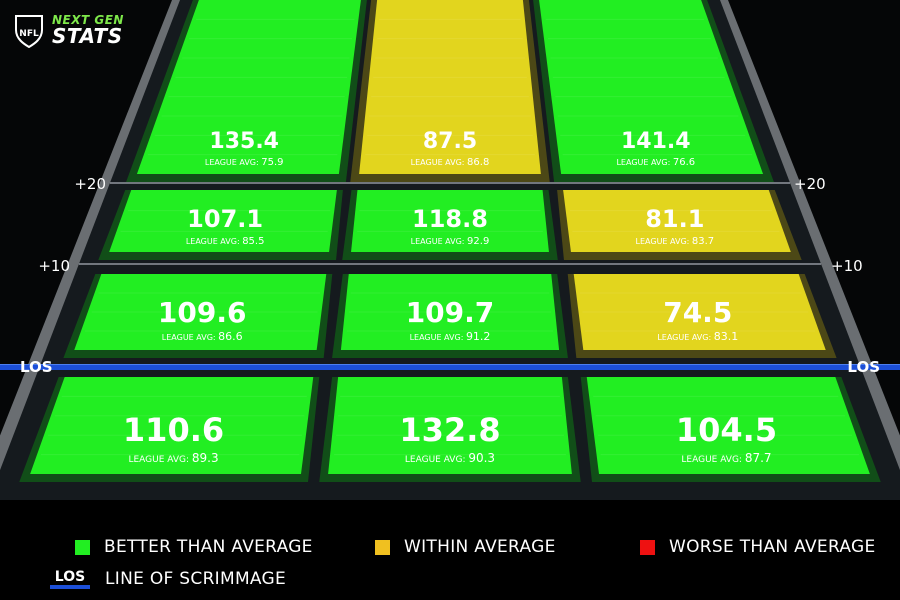 The height and width of the screenshot is (600, 900). Describe the element at coordinates (88, 20) in the screenshot. I see `logo-line-next-gen: NEXT GEN` at that location.